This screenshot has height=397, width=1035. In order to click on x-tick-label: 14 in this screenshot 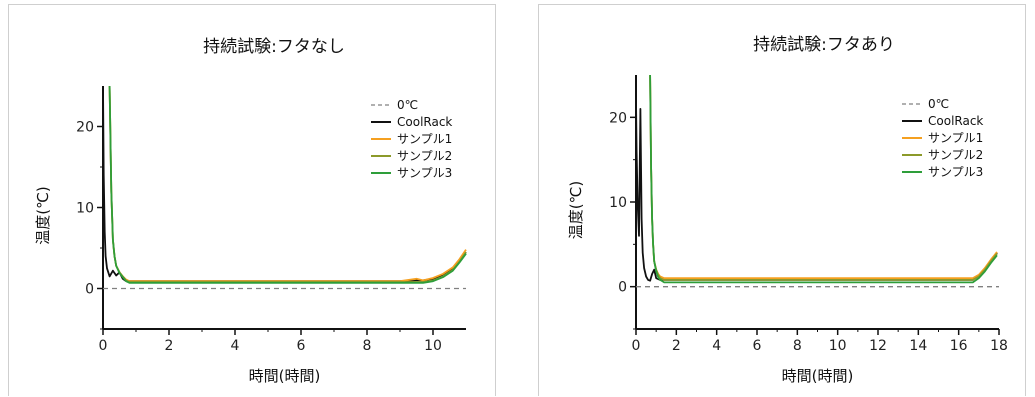, I will do `click(918, 346)`.